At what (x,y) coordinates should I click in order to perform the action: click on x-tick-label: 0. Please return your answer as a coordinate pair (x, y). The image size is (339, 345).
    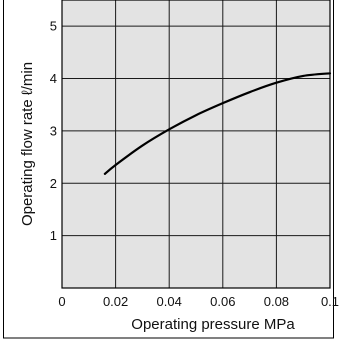
    Looking at the image, I should click on (61, 301).